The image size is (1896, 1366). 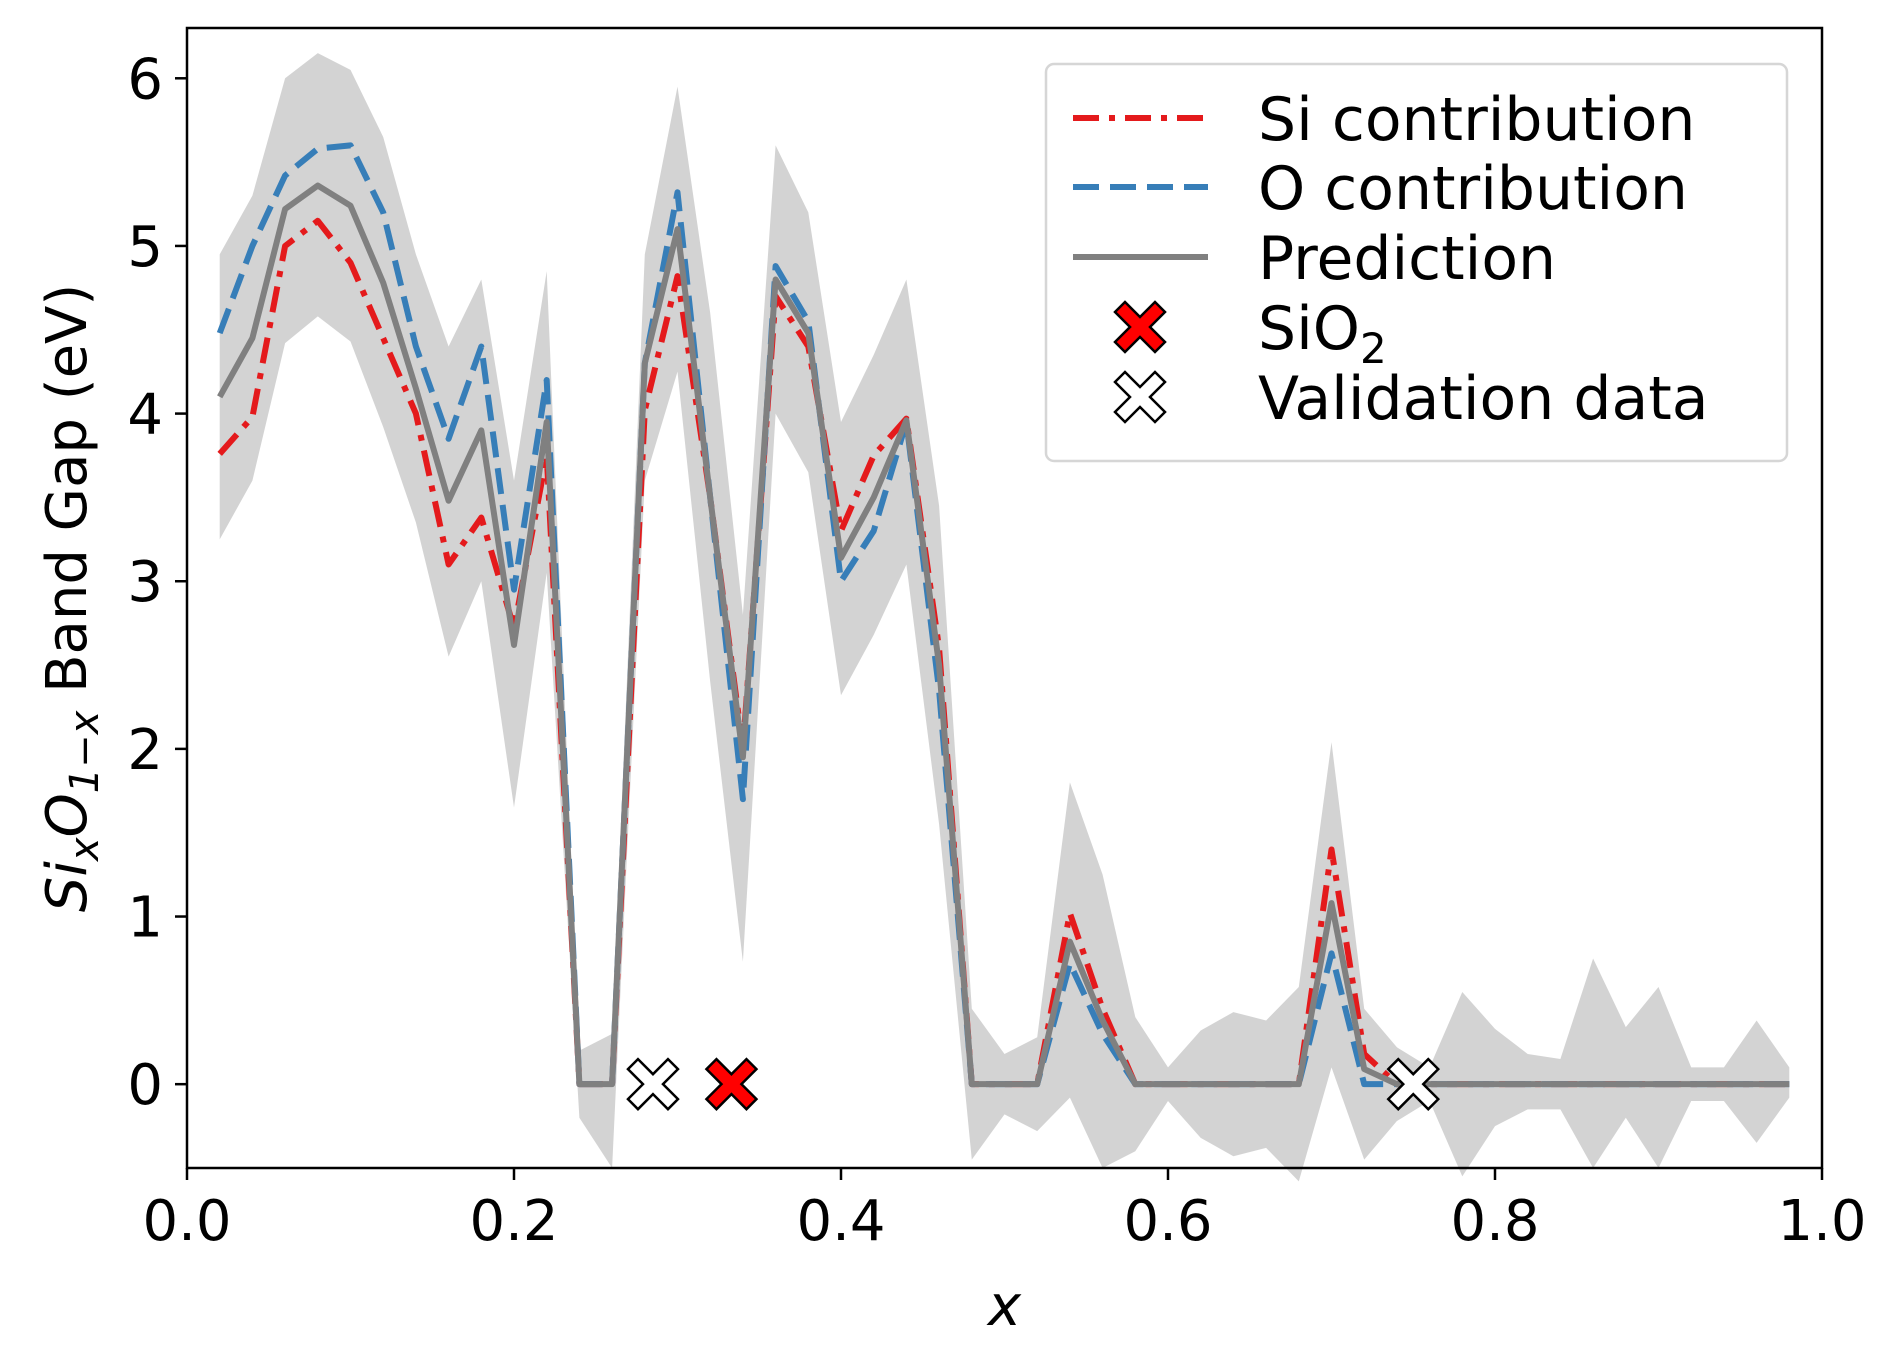 What do you see at coordinates (67, 815) in the screenshot?
I see `y-axis-label-o: O` at bounding box center [67, 815].